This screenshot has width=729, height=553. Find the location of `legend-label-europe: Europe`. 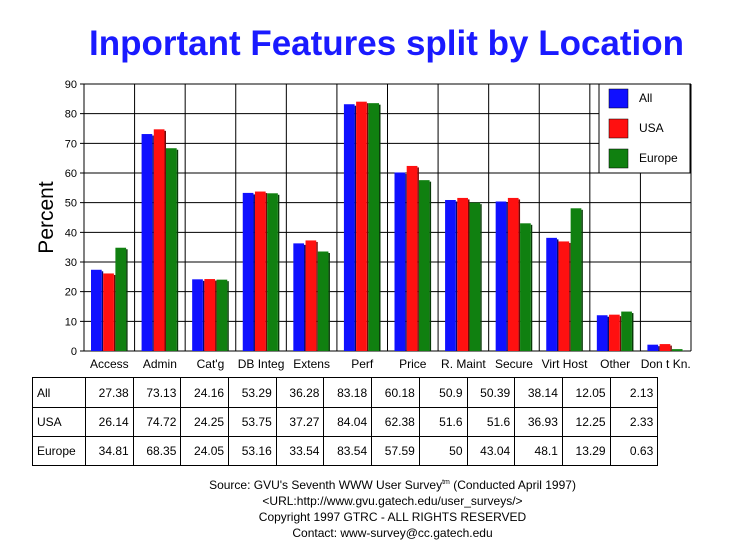

legend-label-europe: Europe is located at coordinates (658, 158).